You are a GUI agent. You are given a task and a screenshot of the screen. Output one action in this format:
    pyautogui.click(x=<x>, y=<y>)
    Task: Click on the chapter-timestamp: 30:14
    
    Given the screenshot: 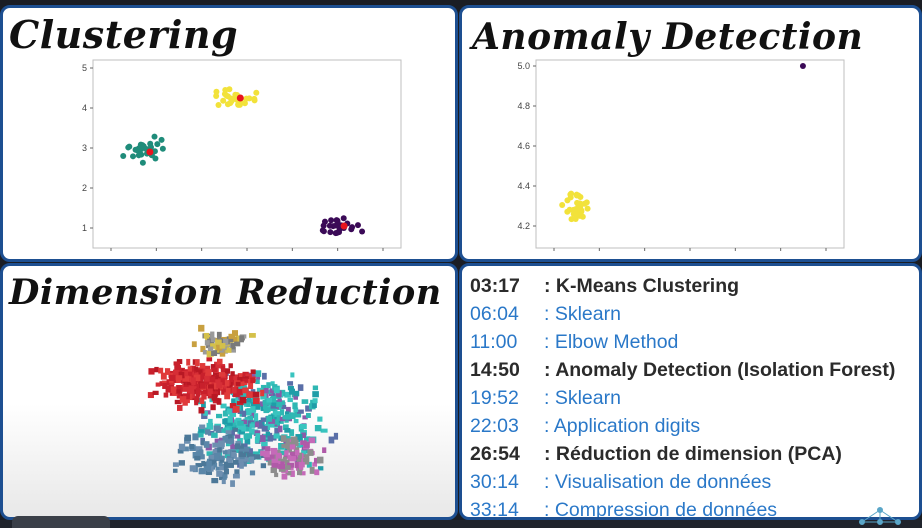 What is the action you would take?
    pyautogui.click(x=494, y=481)
    